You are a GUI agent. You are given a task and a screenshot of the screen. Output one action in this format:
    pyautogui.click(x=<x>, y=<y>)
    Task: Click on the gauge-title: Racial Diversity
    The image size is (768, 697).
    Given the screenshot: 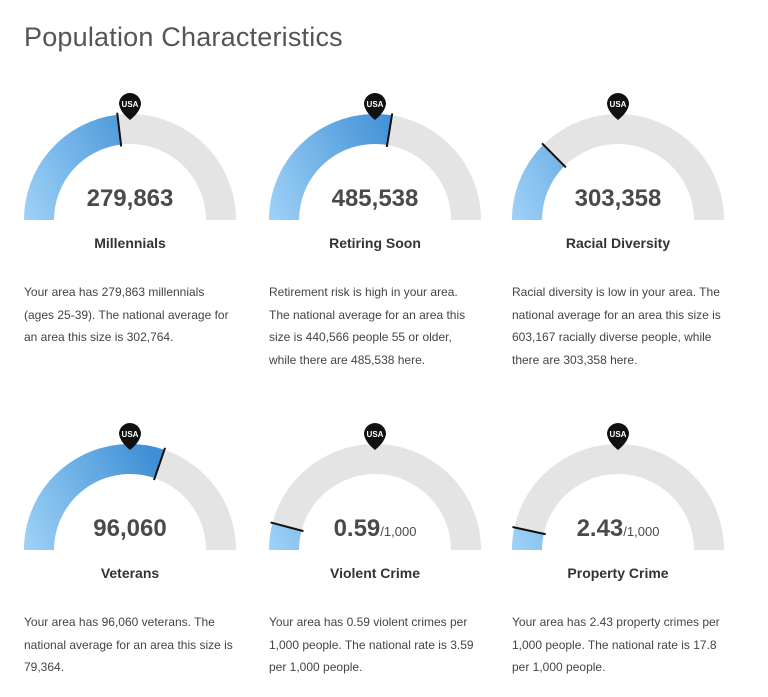 What is the action you would take?
    pyautogui.click(x=618, y=243)
    